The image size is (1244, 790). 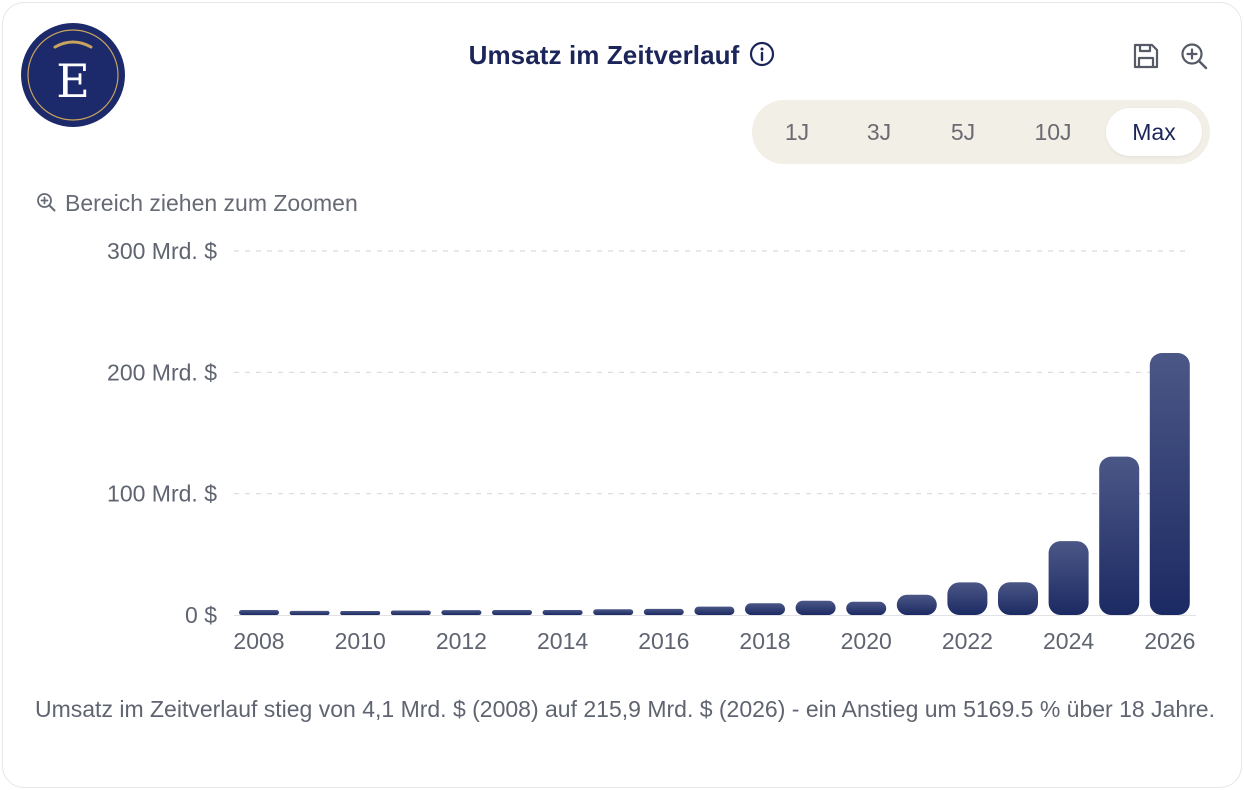 What do you see at coordinates (1119, 535) in the screenshot?
I see `bar-2025` at bounding box center [1119, 535].